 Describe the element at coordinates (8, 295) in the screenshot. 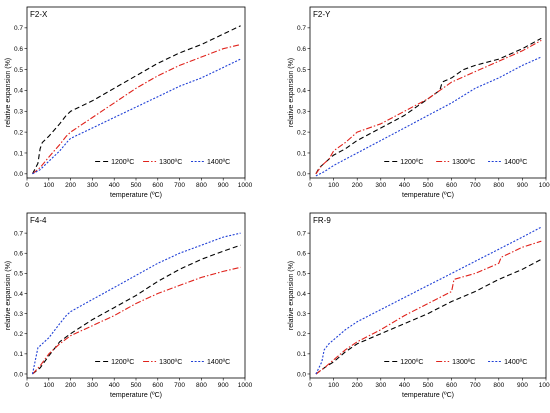

I see `y-axis-title: relative expansion (%)` at that location.